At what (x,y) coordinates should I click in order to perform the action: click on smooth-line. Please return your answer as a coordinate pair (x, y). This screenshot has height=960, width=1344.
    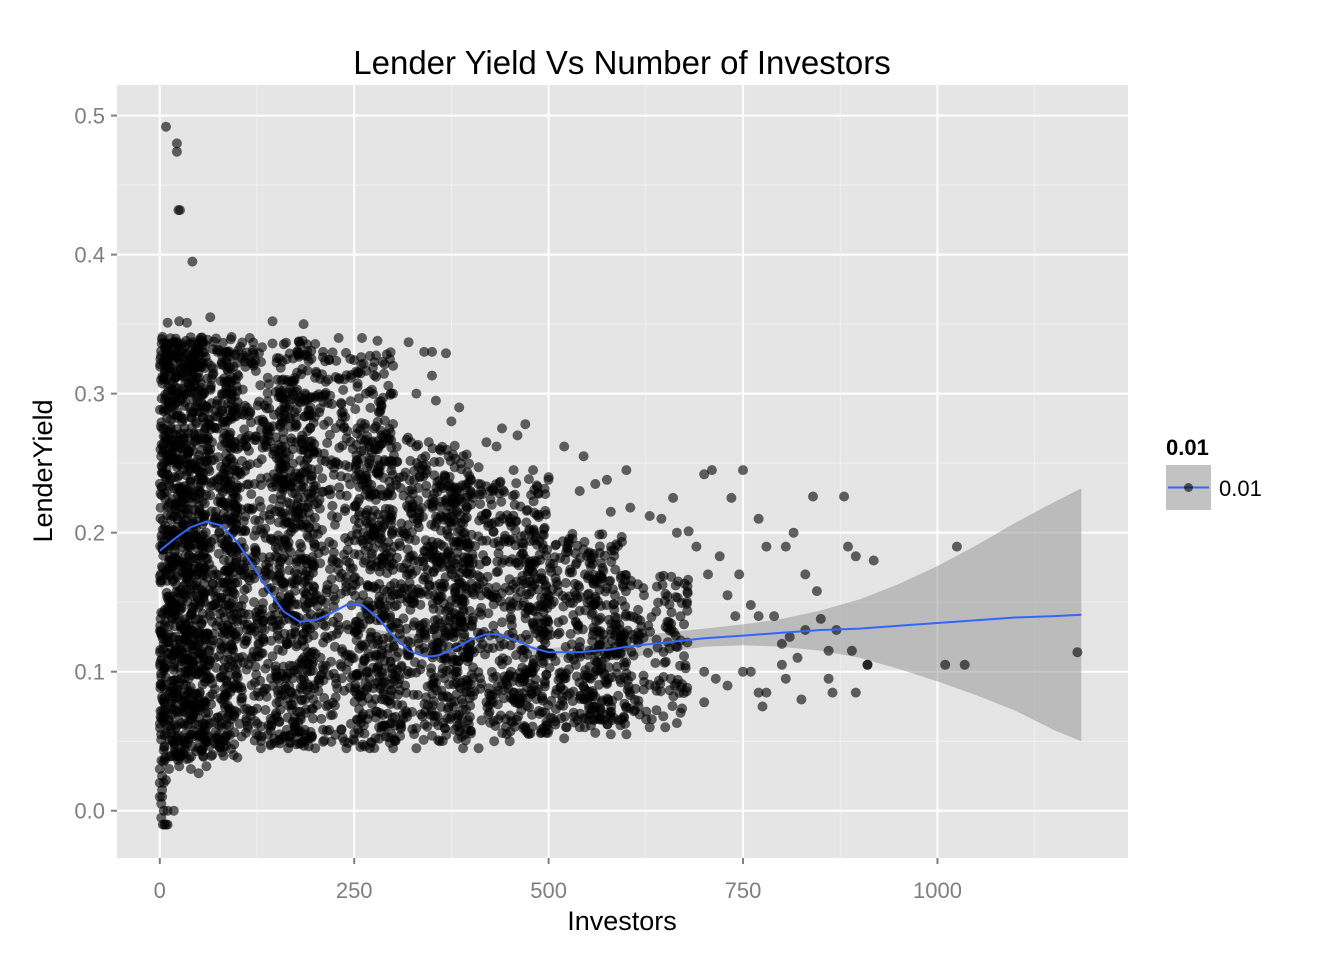
    Looking at the image, I should click on (620, 589).